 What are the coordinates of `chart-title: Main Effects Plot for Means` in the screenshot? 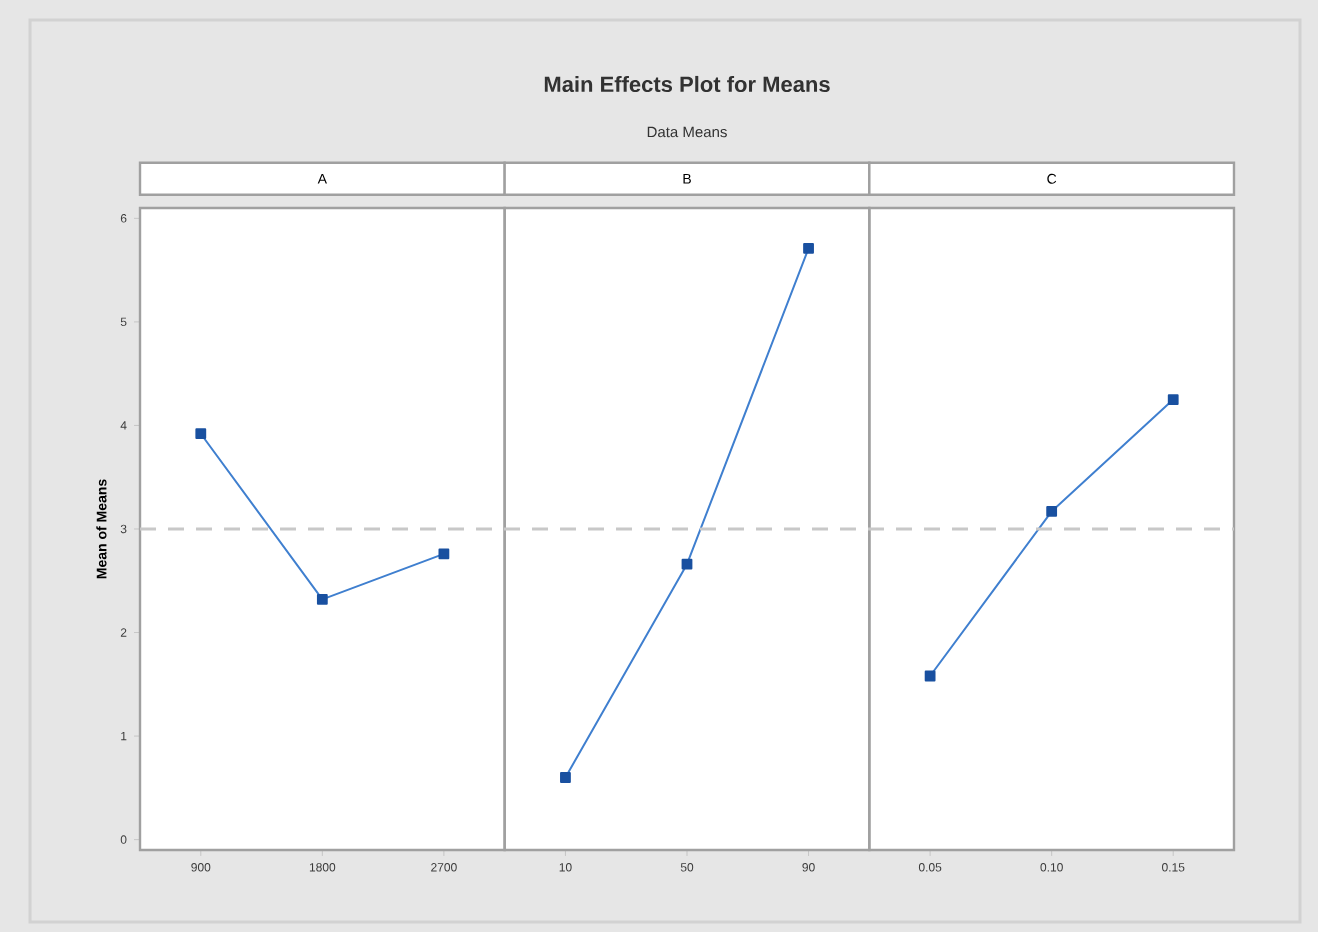 It's located at (687, 84).